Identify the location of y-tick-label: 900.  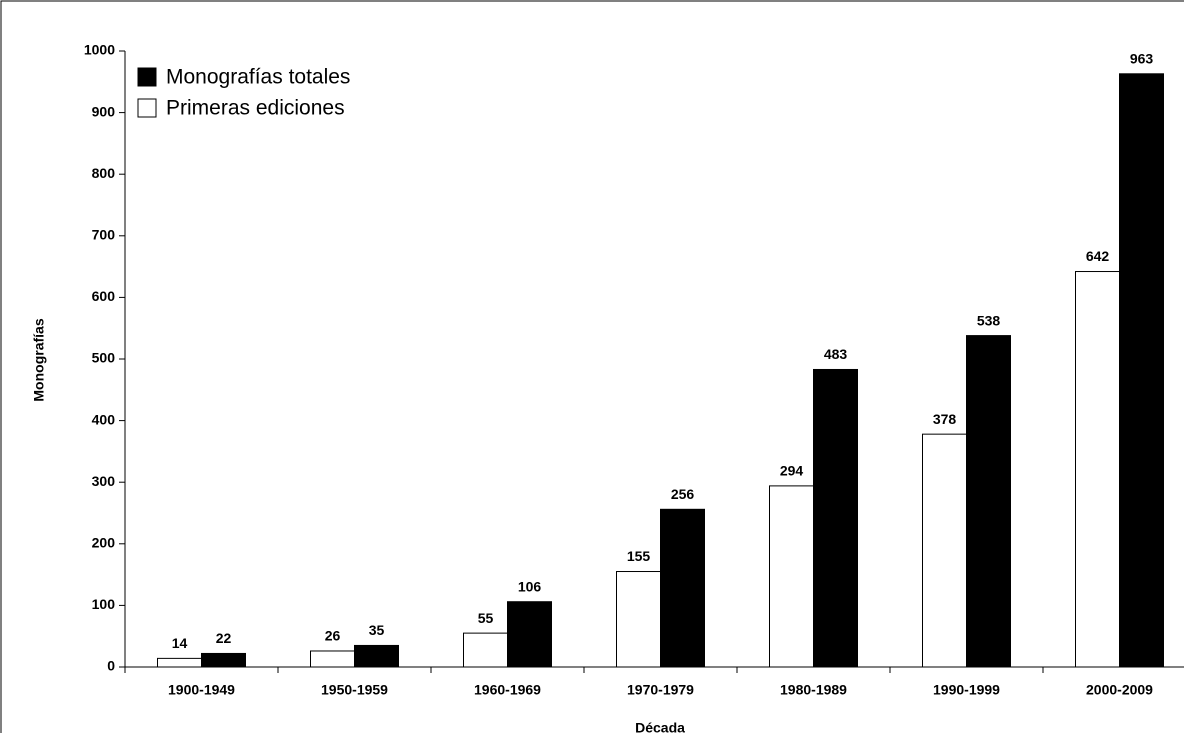
(104, 111).